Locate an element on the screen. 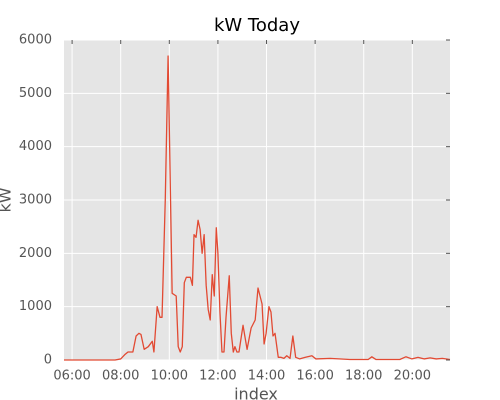  y-tick-label: 3000 is located at coordinates (35, 200).